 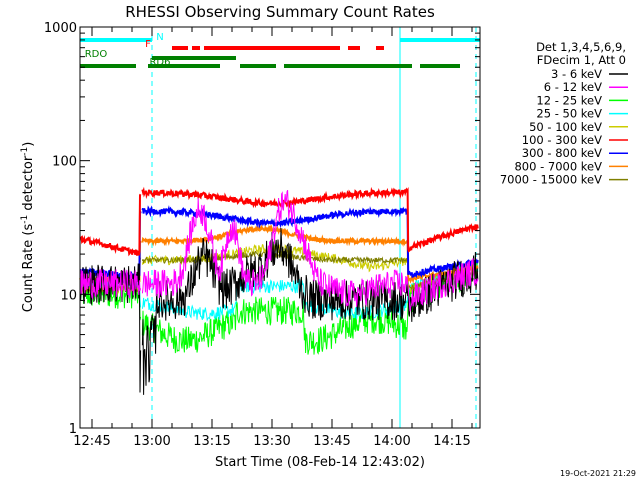 I want to click on legend-header-2: FDecim 1, Att 0, so click(x=581, y=60).